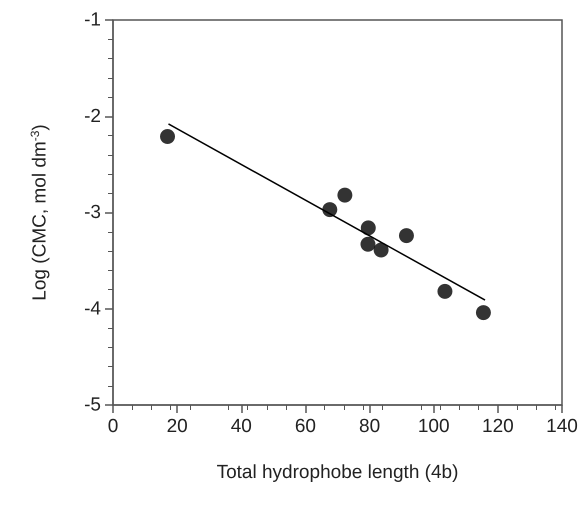 Image resolution: width=583 pixels, height=507 pixels. Describe the element at coordinates (434, 426) in the screenshot. I see `x-tick-label: 100` at that location.